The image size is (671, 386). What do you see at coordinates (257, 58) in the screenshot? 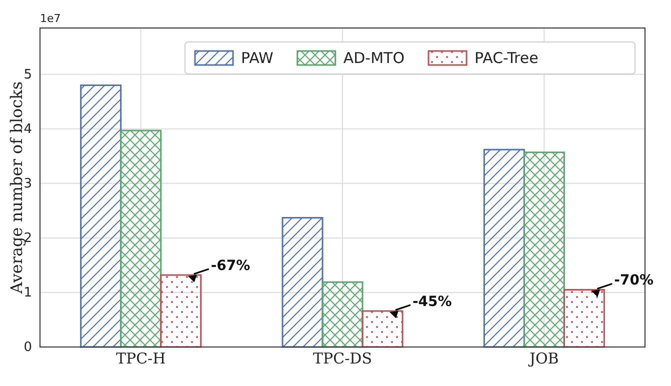
I see `legend-label: PAW` at bounding box center [257, 58].